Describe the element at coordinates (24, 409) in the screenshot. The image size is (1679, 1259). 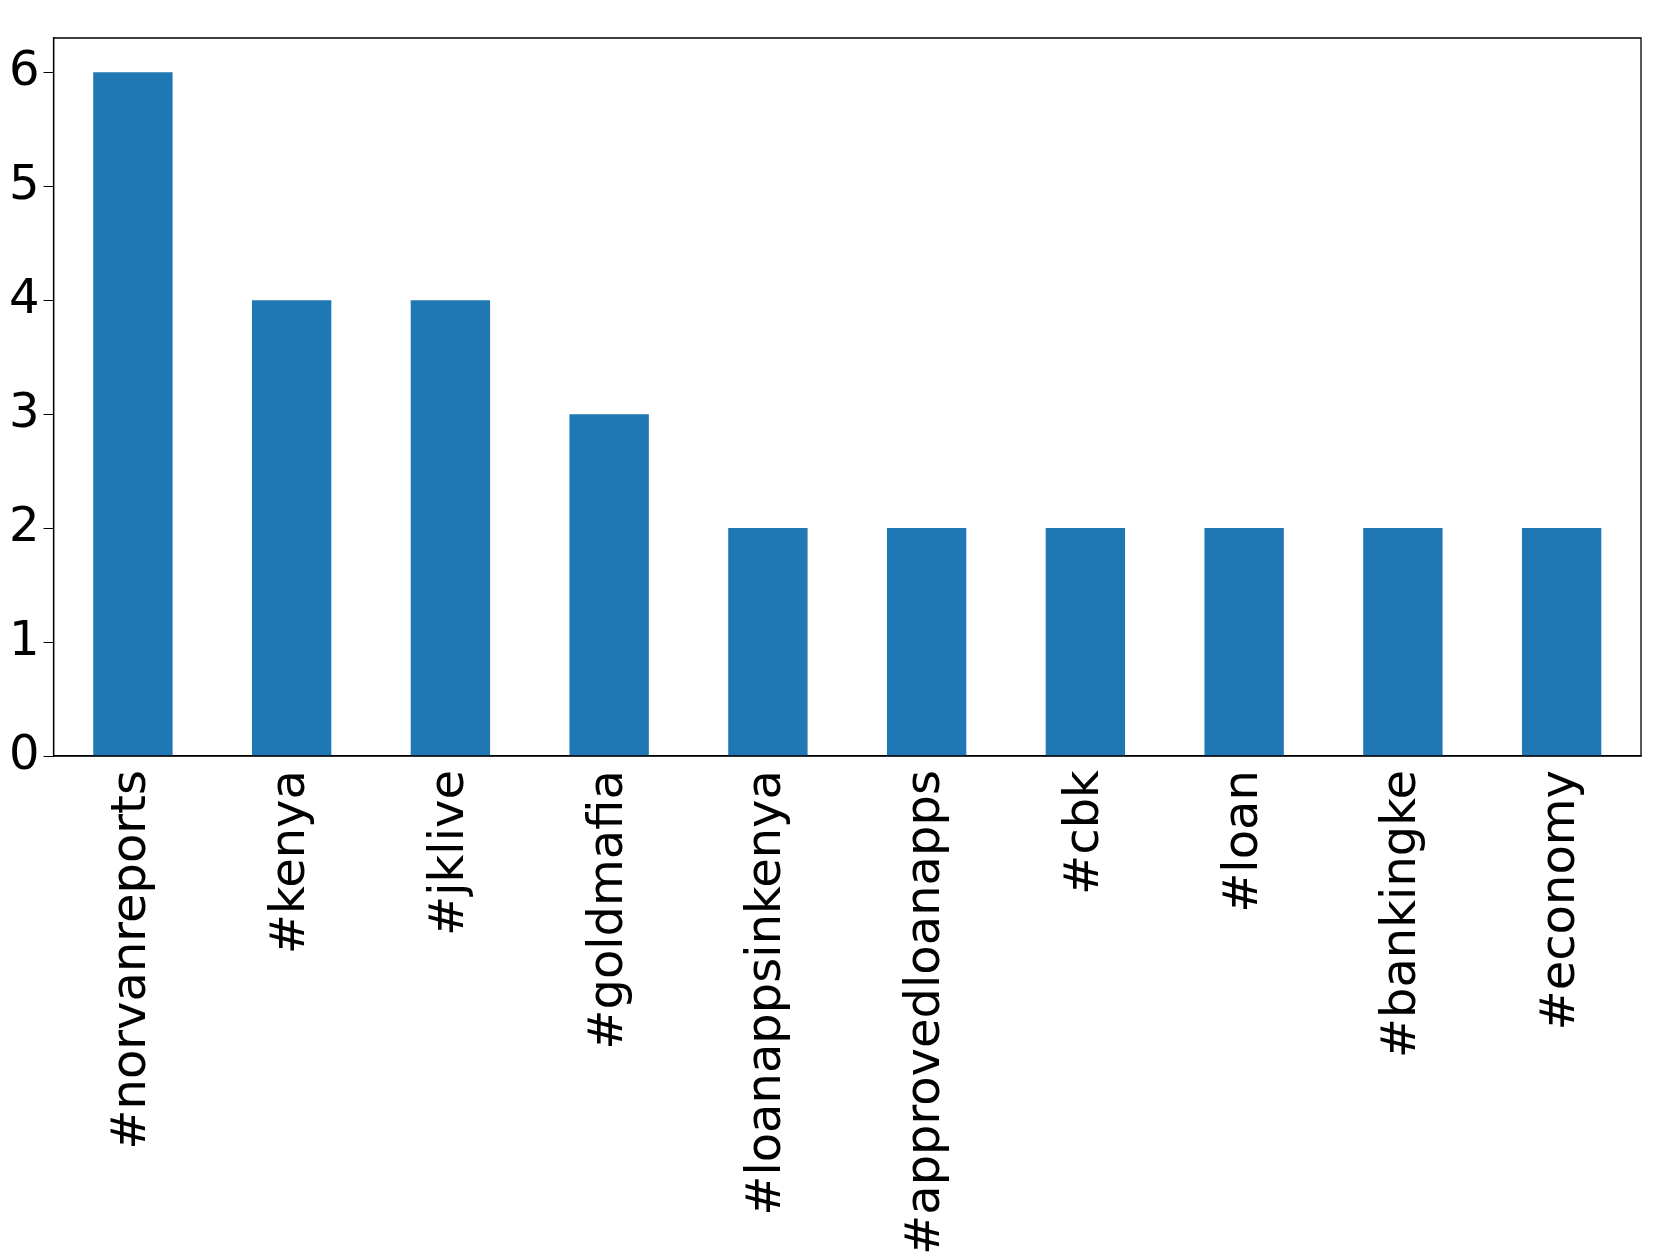
I see `y-tick-label: 3` at that location.